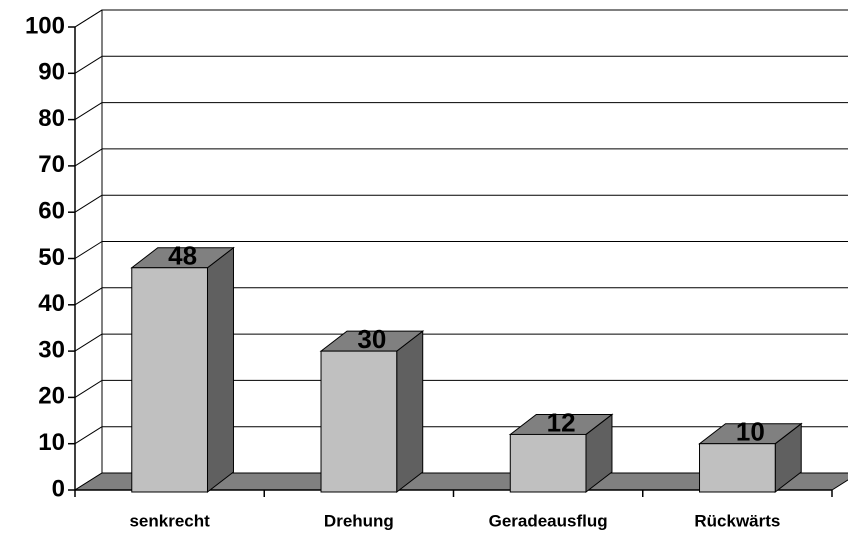 The height and width of the screenshot is (535, 848). What do you see at coordinates (169, 520) in the screenshot?
I see `x-tick-label: senkrecht` at bounding box center [169, 520].